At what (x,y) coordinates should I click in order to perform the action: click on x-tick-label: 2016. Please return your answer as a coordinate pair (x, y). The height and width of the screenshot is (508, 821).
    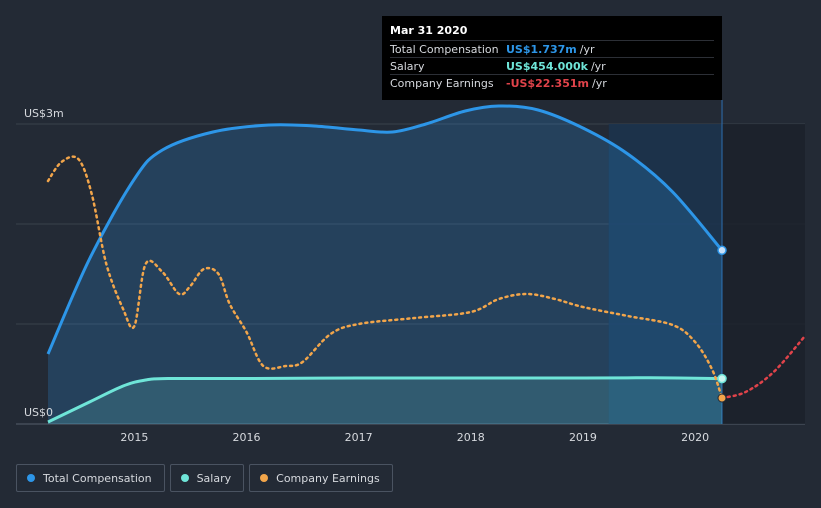
    Looking at the image, I should click on (247, 437).